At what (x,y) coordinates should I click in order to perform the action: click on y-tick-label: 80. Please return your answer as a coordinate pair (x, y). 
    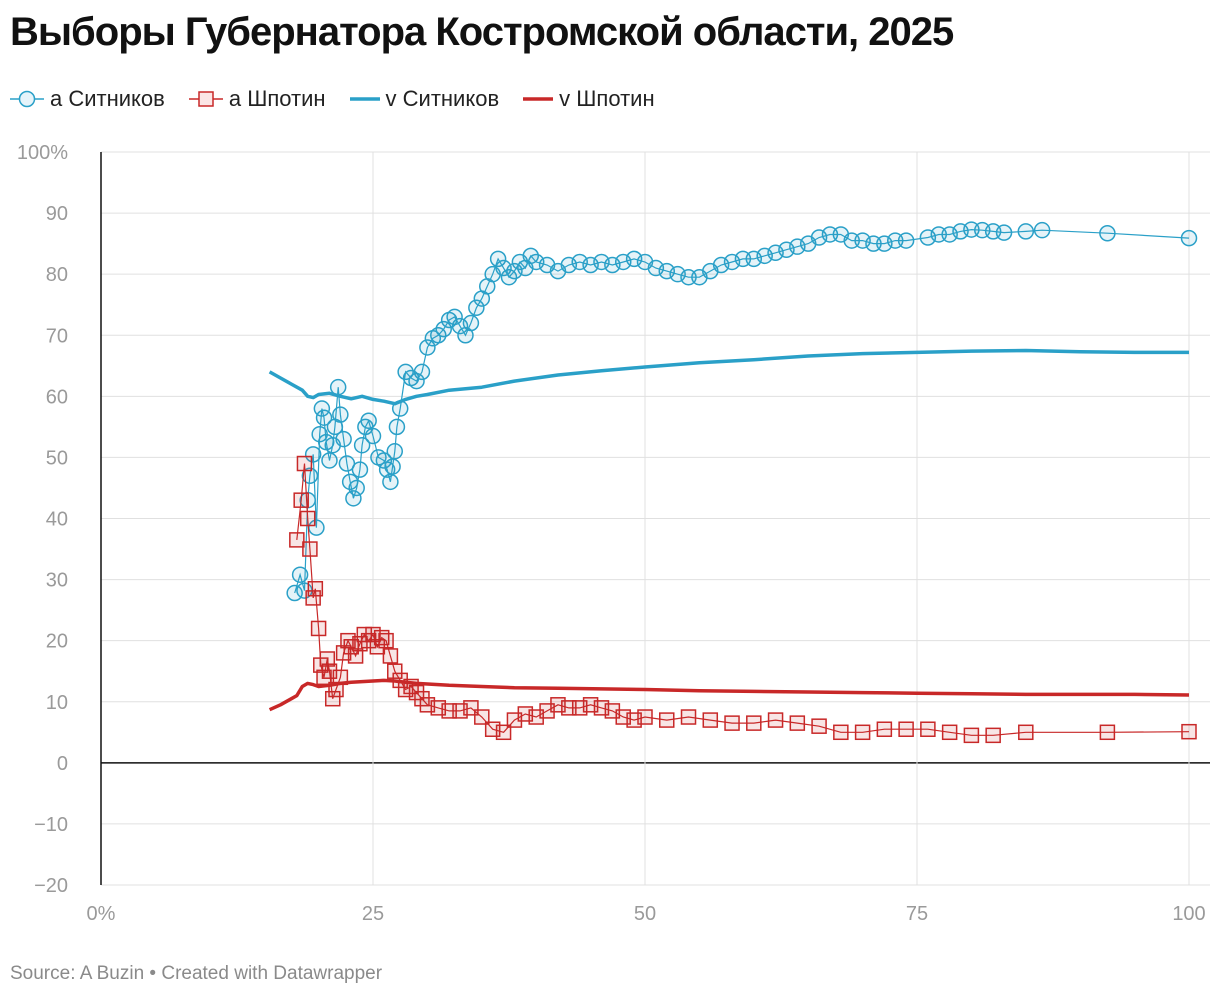
    Looking at the image, I should click on (57, 275).